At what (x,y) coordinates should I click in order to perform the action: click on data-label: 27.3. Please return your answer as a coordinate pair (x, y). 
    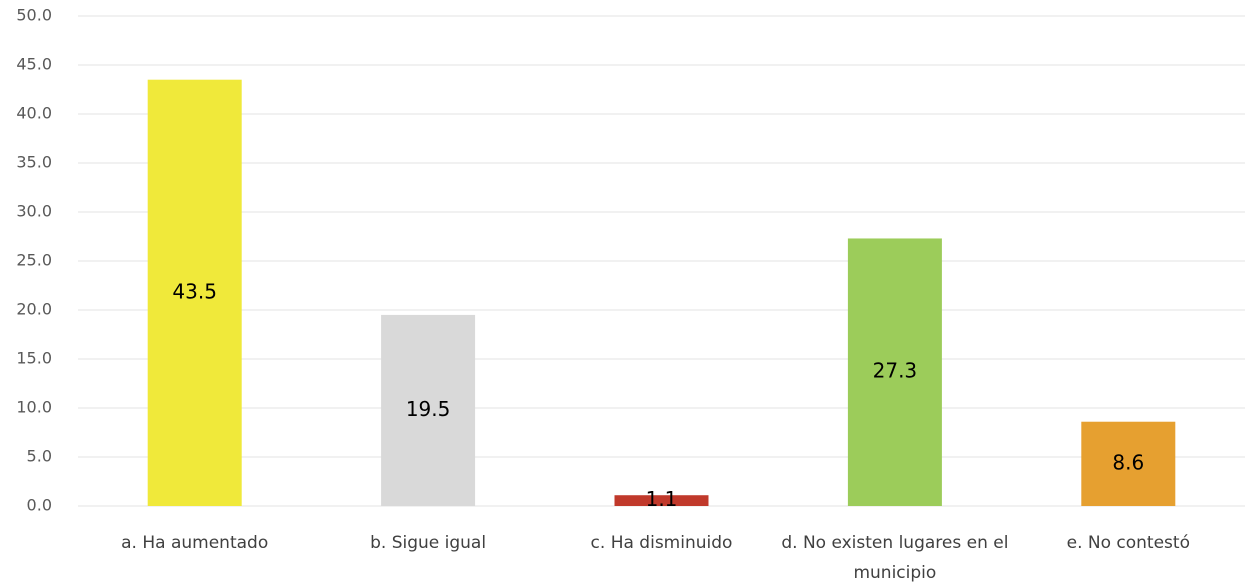
    Looking at the image, I should click on (895, 371).